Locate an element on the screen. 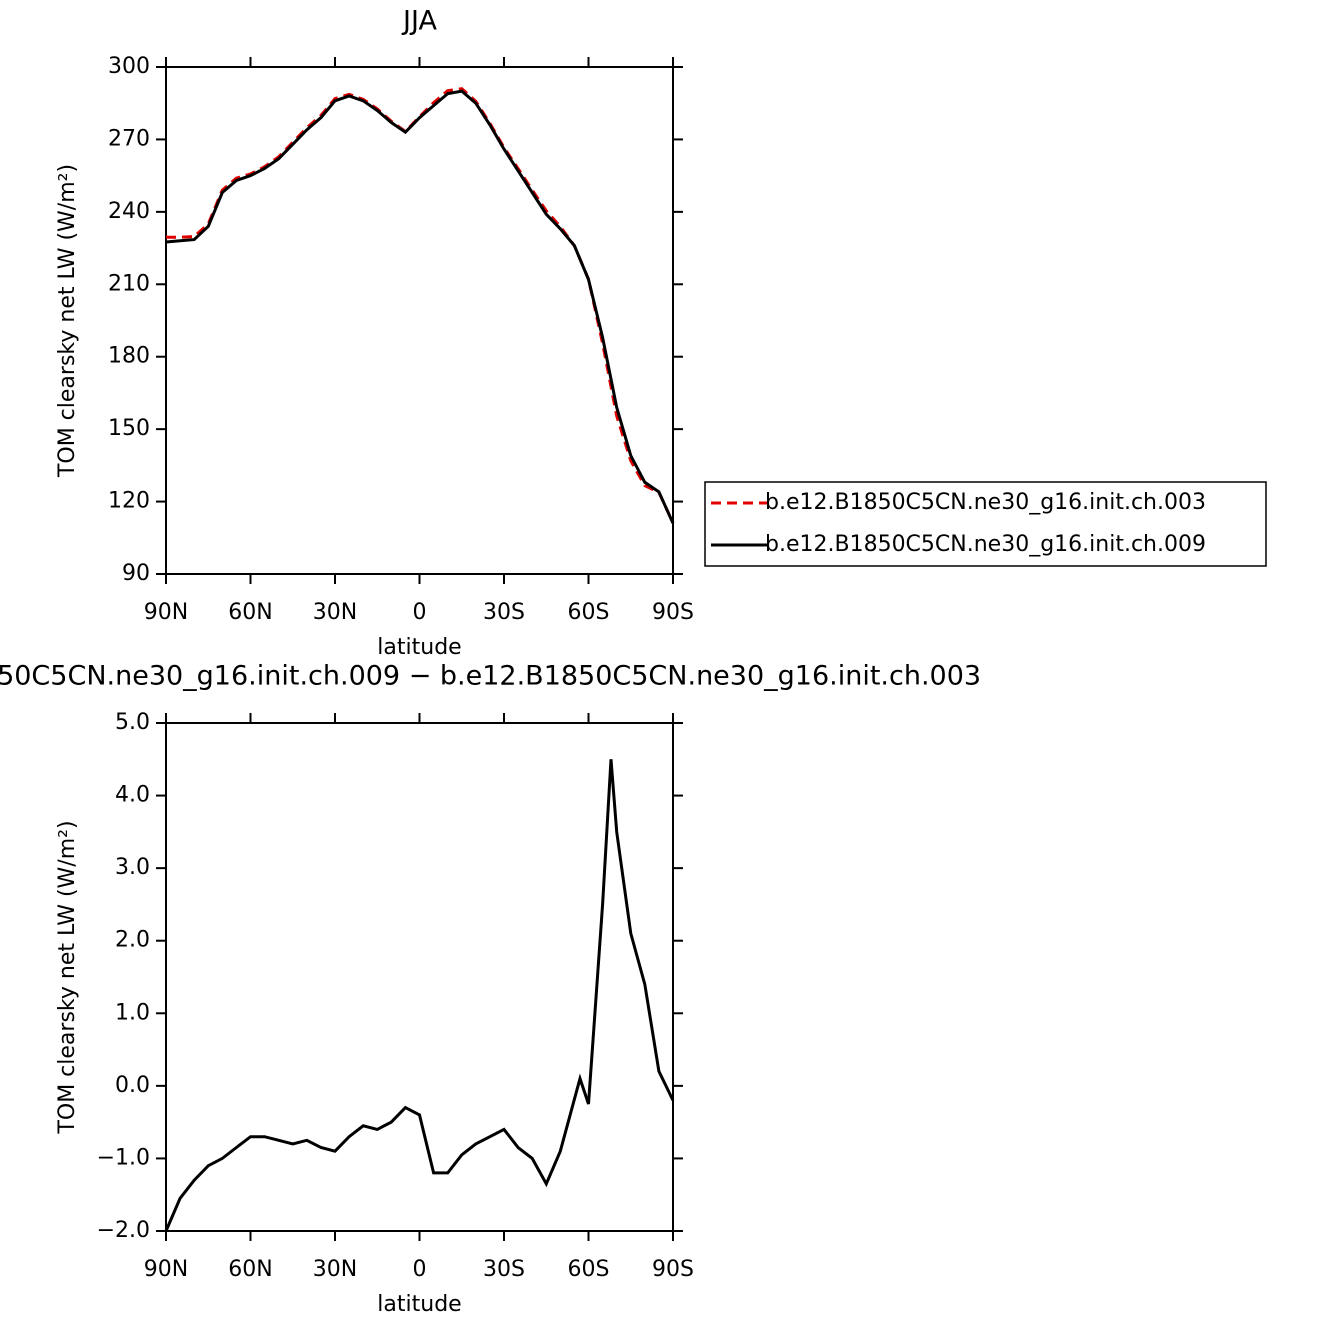 This screenshot has height=1325, width=1322. y-tick-label: 120 is located at coordinates (129, 501).